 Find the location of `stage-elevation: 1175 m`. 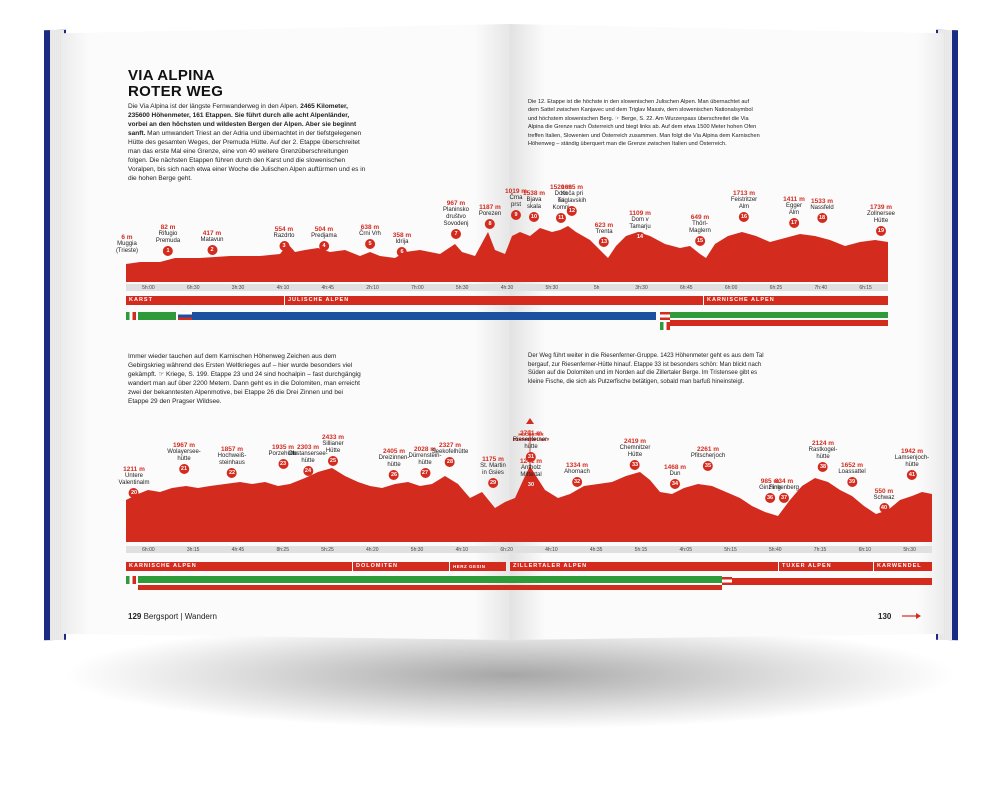

stage-elevation: 1175 m is located at coordinates (493, 459).